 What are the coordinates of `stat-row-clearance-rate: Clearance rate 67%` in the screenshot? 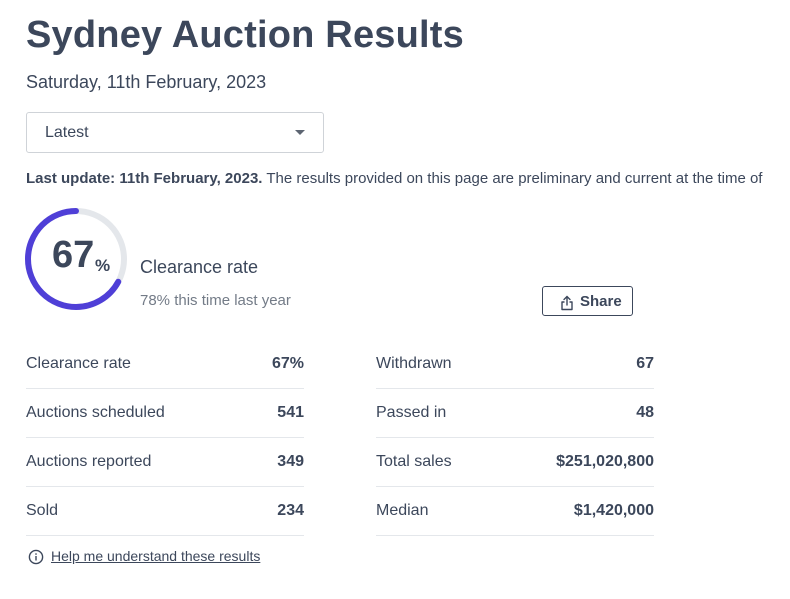 It's located at (165, 364).